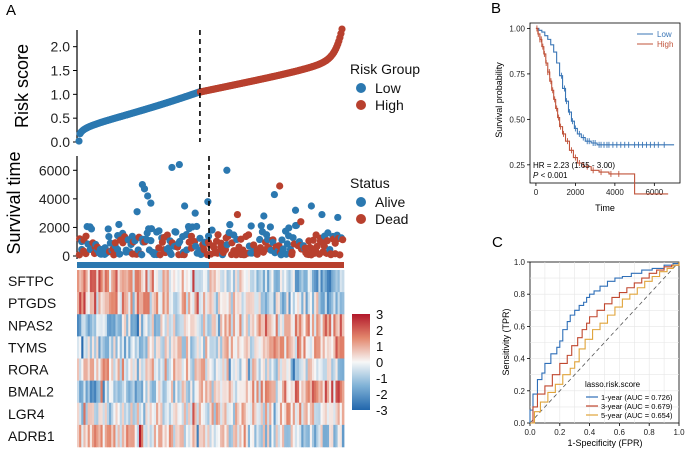 The height and width of the screenshot is (452, 685). I want to click on km-x-tick-label: 6000, so click(654, 192).